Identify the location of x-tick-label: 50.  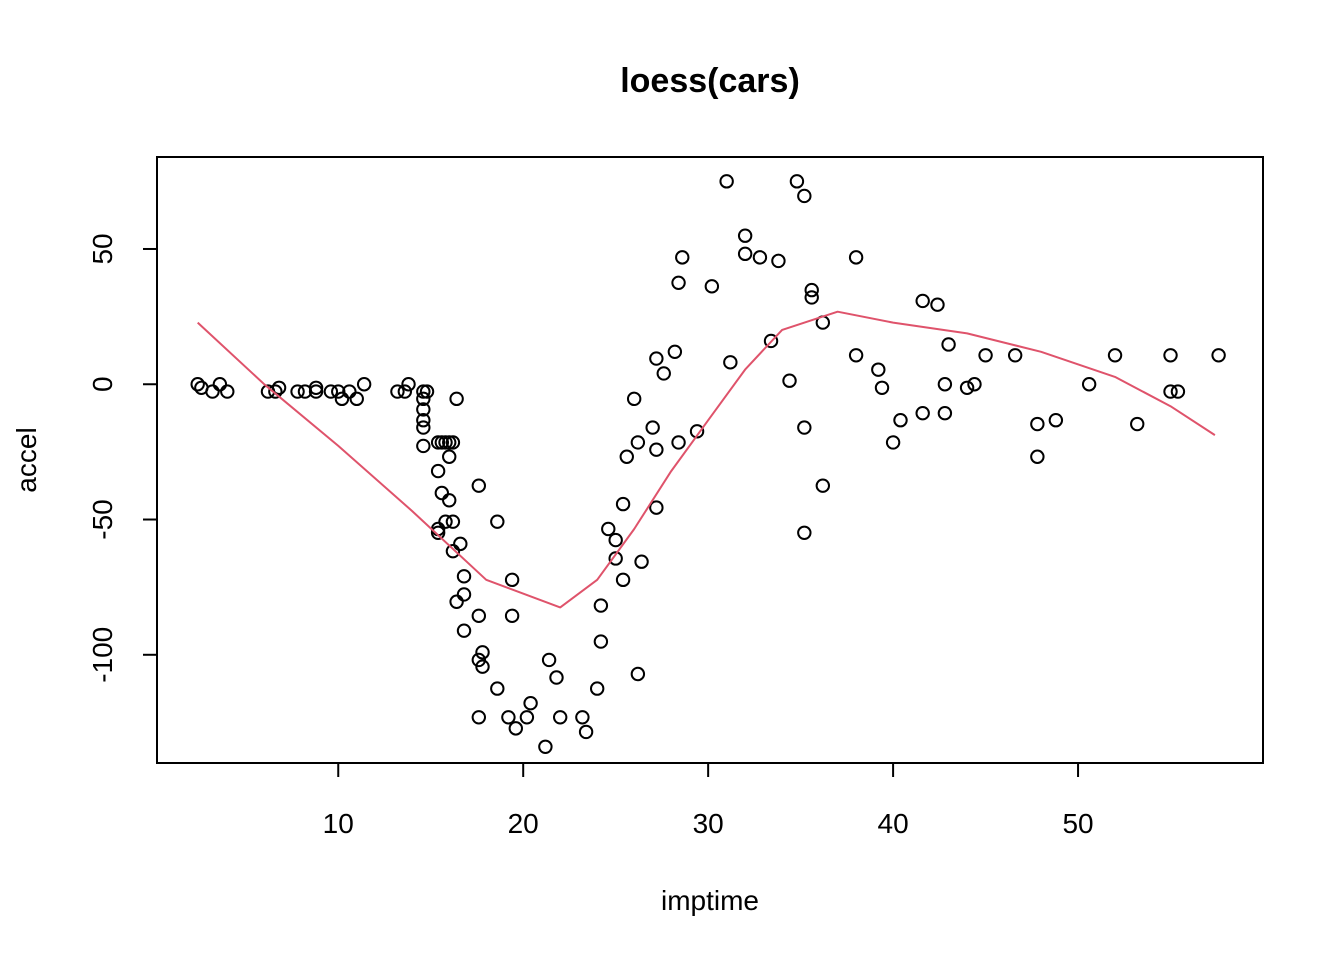
(1077, 823).